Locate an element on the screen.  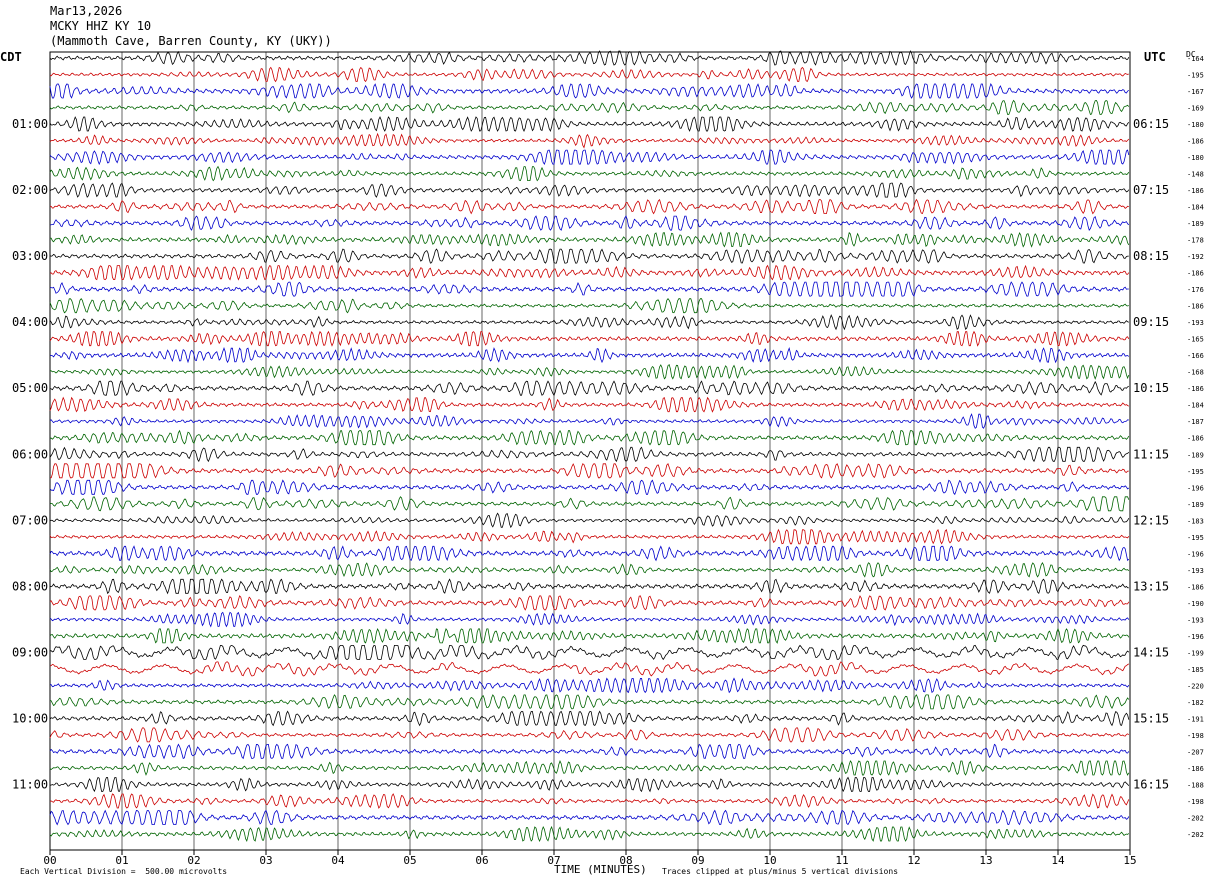
left-hour-label: 08:00 is located at coordinates (30, 586).